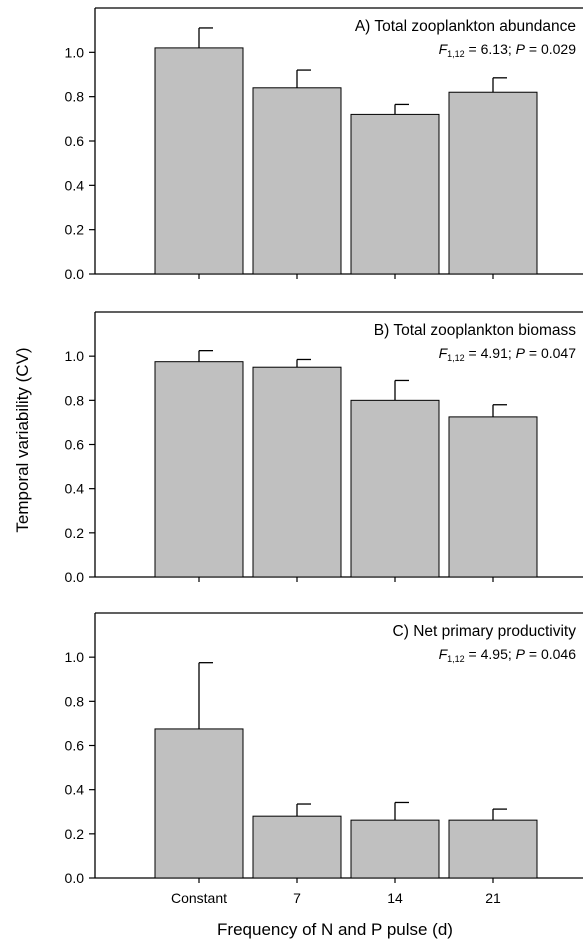  Describe the element at coordinates (199, 898) in the screenshot. I see `x-tick-label: Constant` at that location.